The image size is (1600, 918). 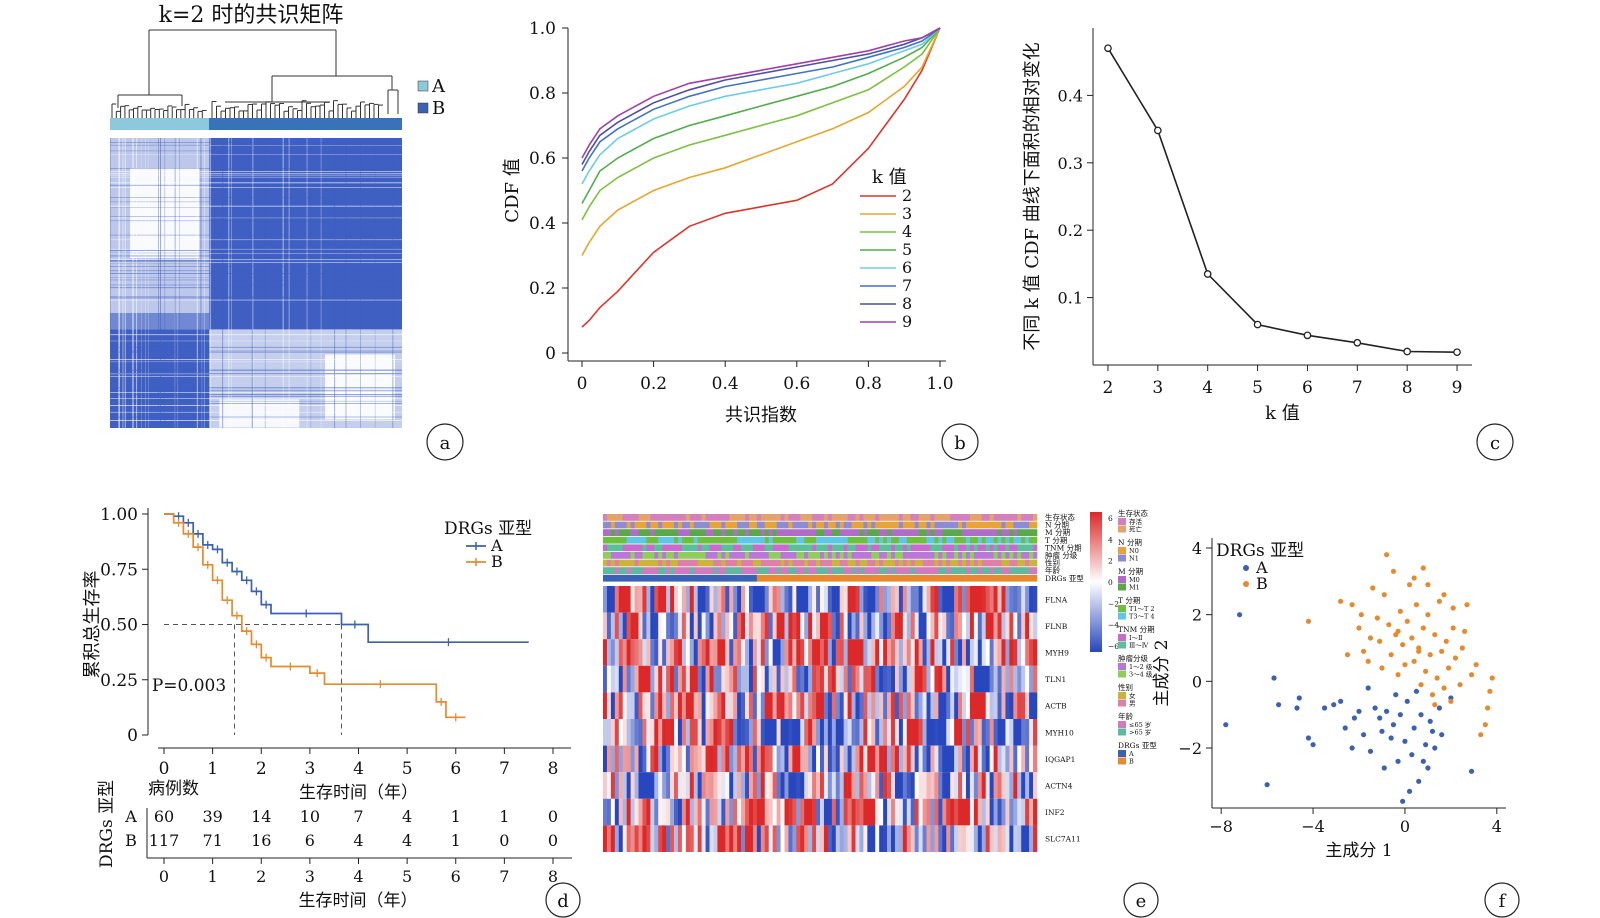 What do you see at coordinates (358, 876) in the screenshot?
I see `risk-x-tick-label: 4` at bounding box center [358, 876].